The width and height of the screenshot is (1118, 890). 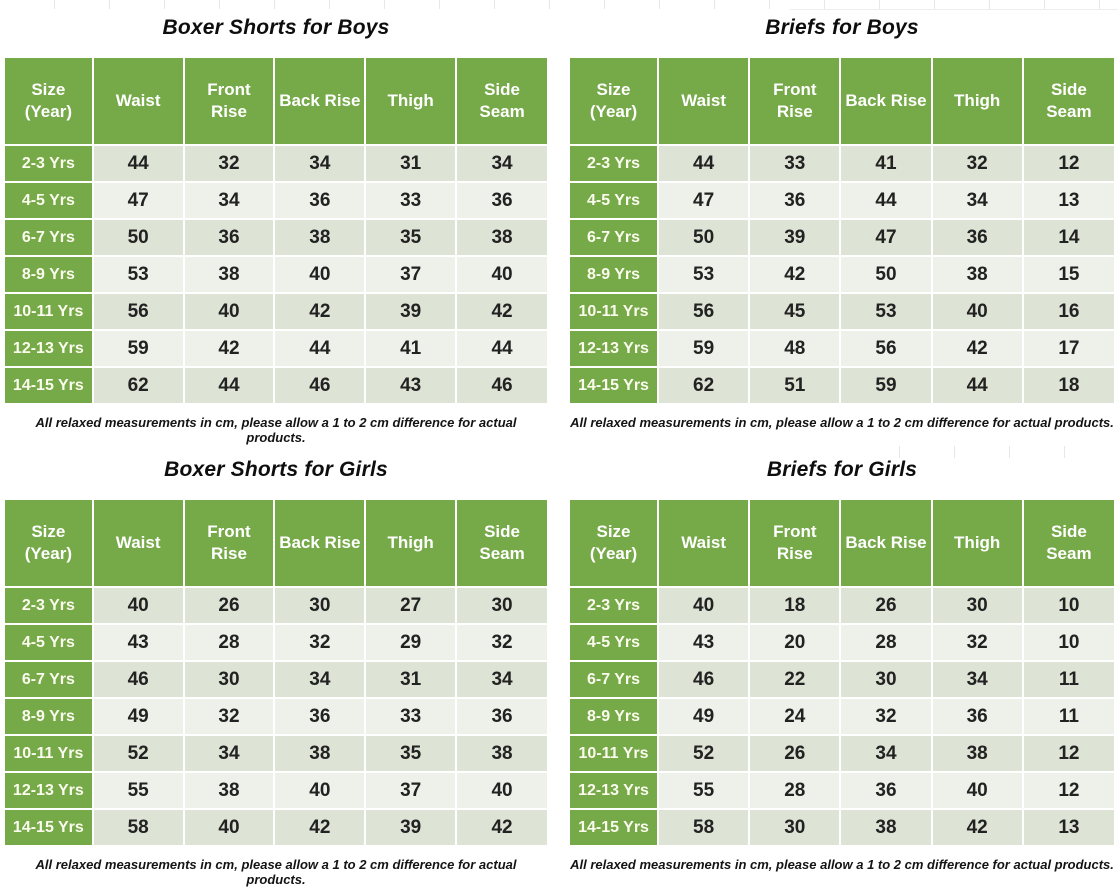 I want to click on size-row: 6-7 Yrs 46 30 34 31 34, so click(x=276, y=679).